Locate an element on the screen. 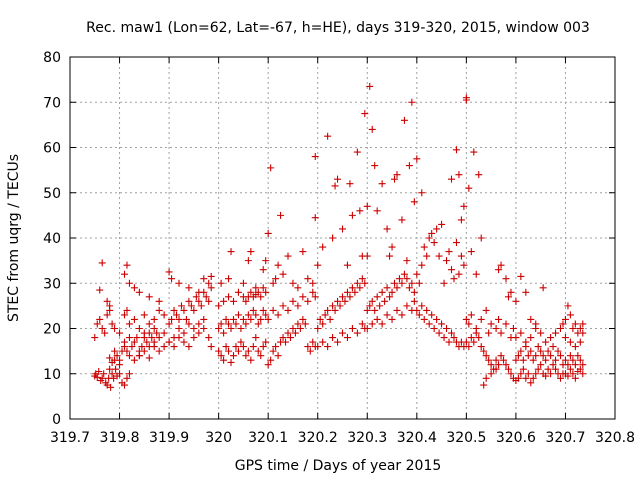 This screenshot has height=480, width=640. y-tick-label: 10 is located at coordinates (52, 375).